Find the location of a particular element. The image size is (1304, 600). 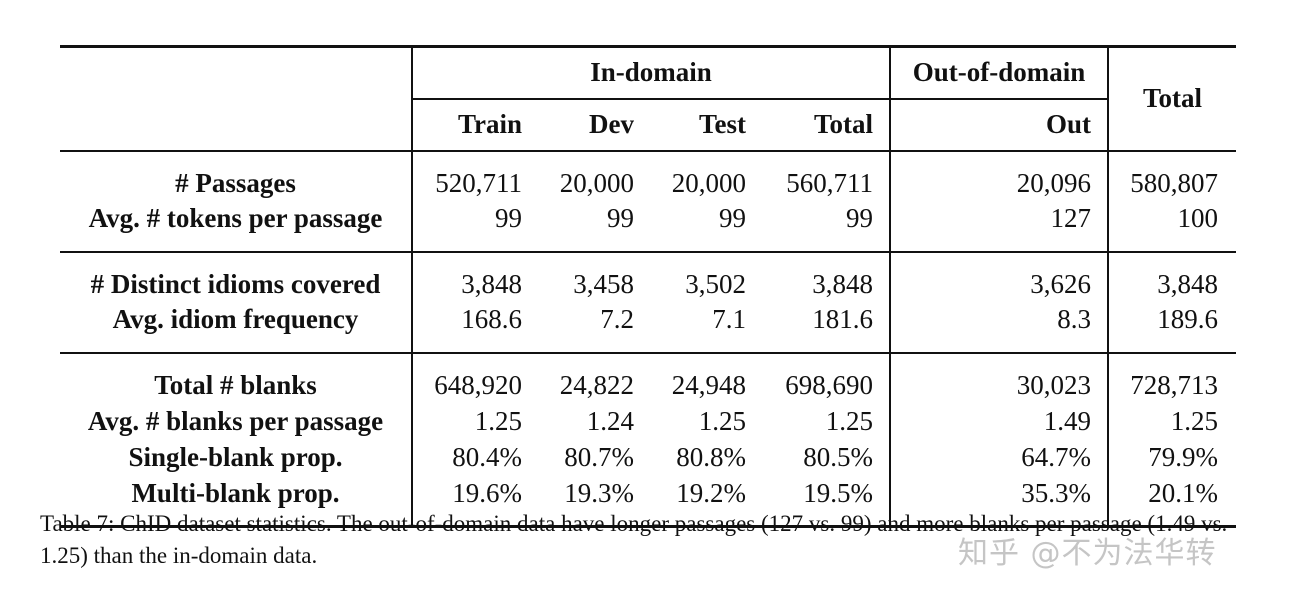

table-cell: 698,690 is located at coordinates (826, 377).